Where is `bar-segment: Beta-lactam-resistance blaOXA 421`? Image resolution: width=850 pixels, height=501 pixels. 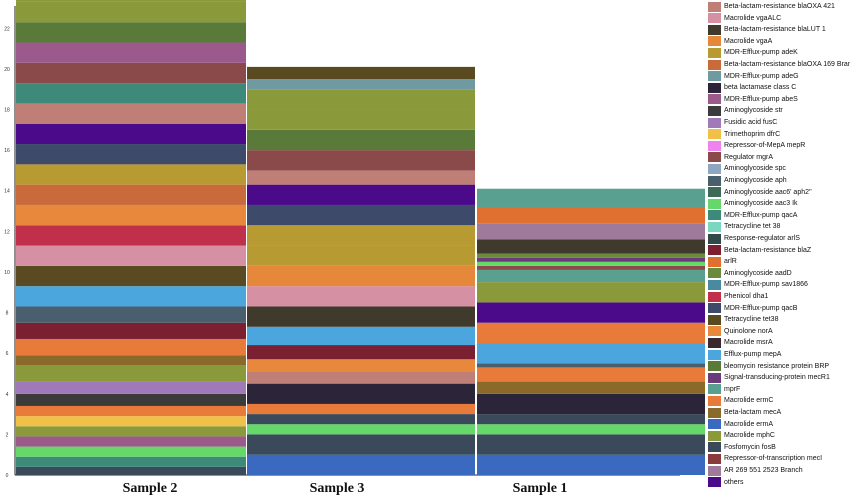
bar-segment: Beta-lactam-resistance blaOXA 421 is located at coordinates (361, 377).